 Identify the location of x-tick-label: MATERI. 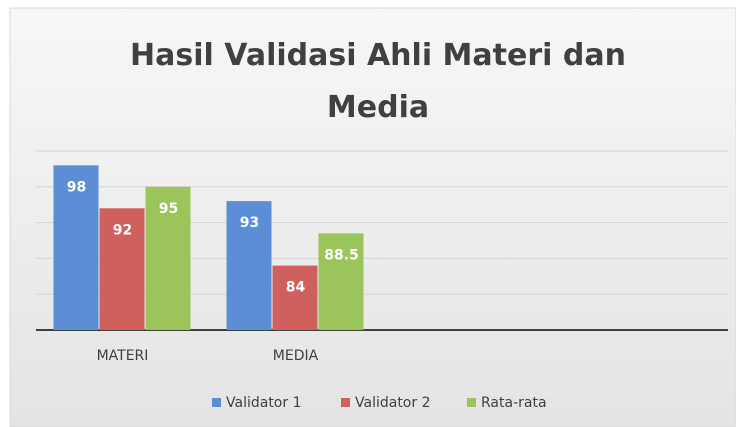
(123, 356).